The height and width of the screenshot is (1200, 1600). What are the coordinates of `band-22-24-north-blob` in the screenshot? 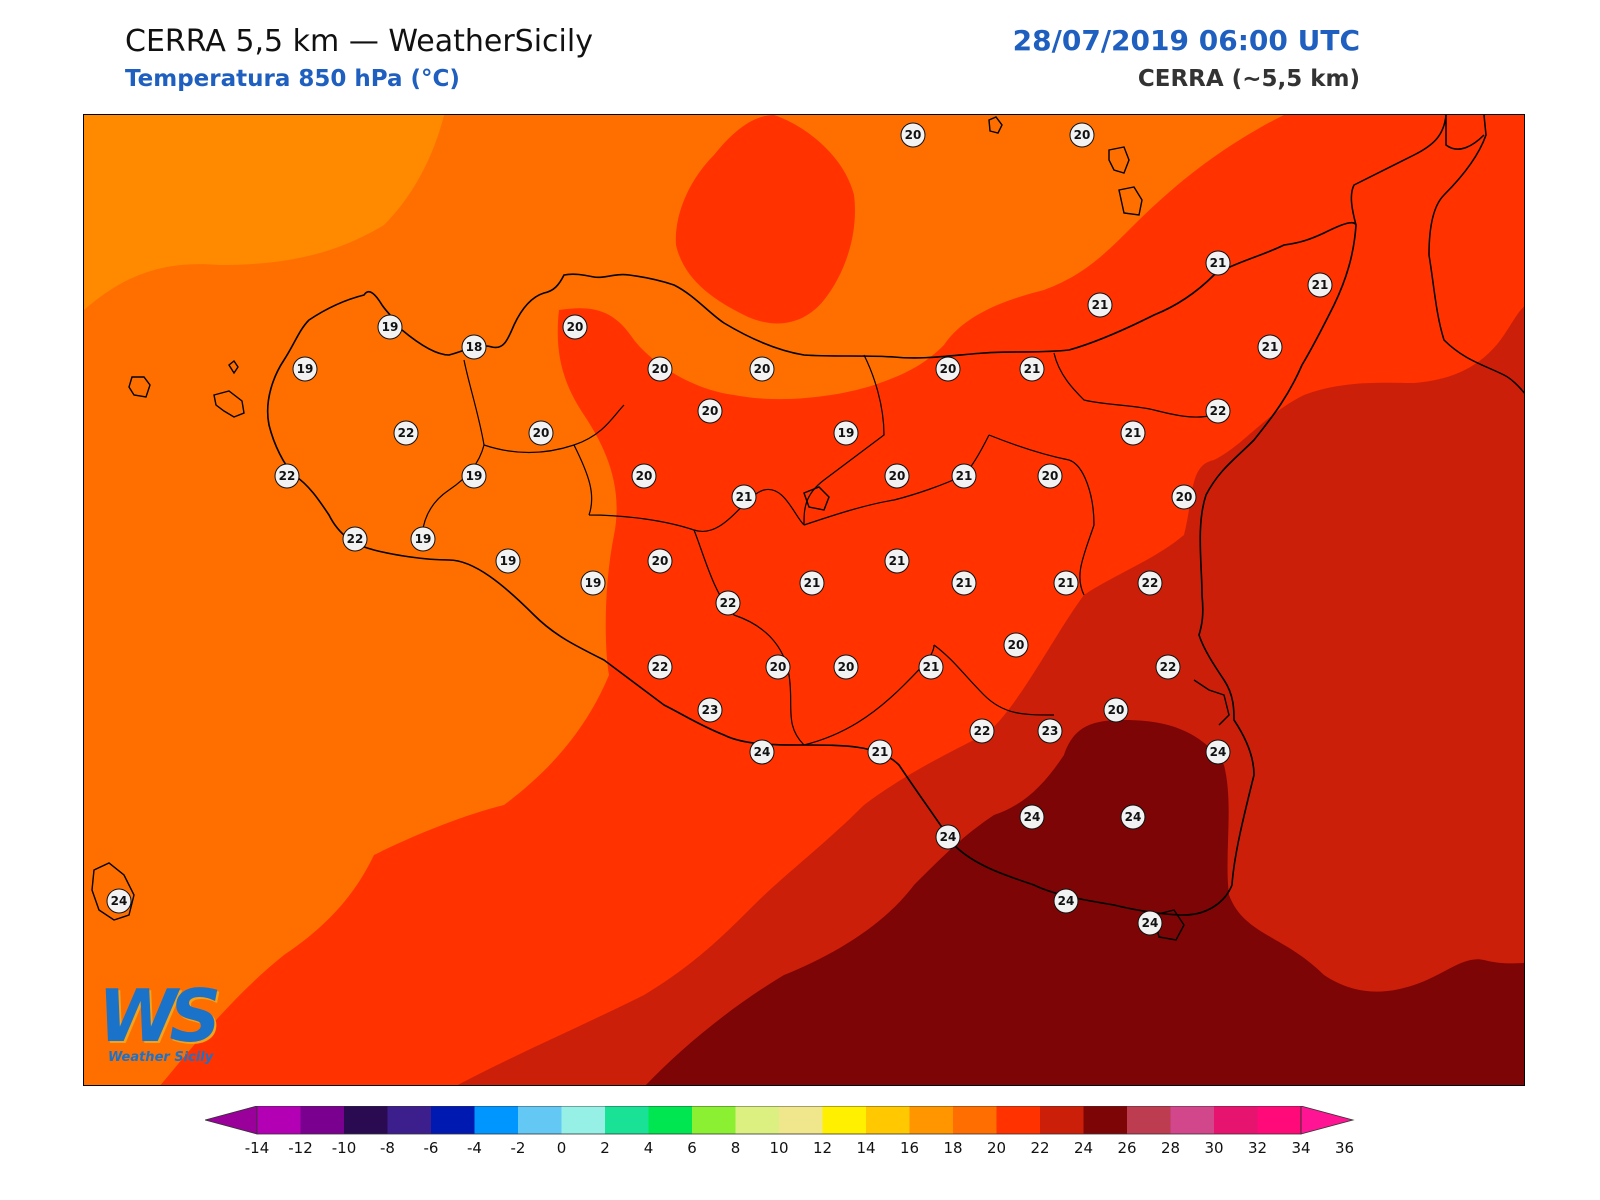 It's located at (765, 219).